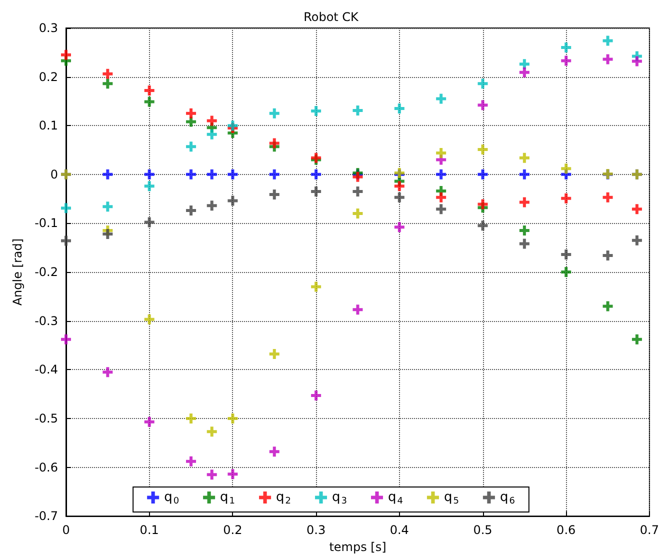 This screenshot has height=558, width=662. I want to click on x-tick-label: 0.3, so click(316, 530).